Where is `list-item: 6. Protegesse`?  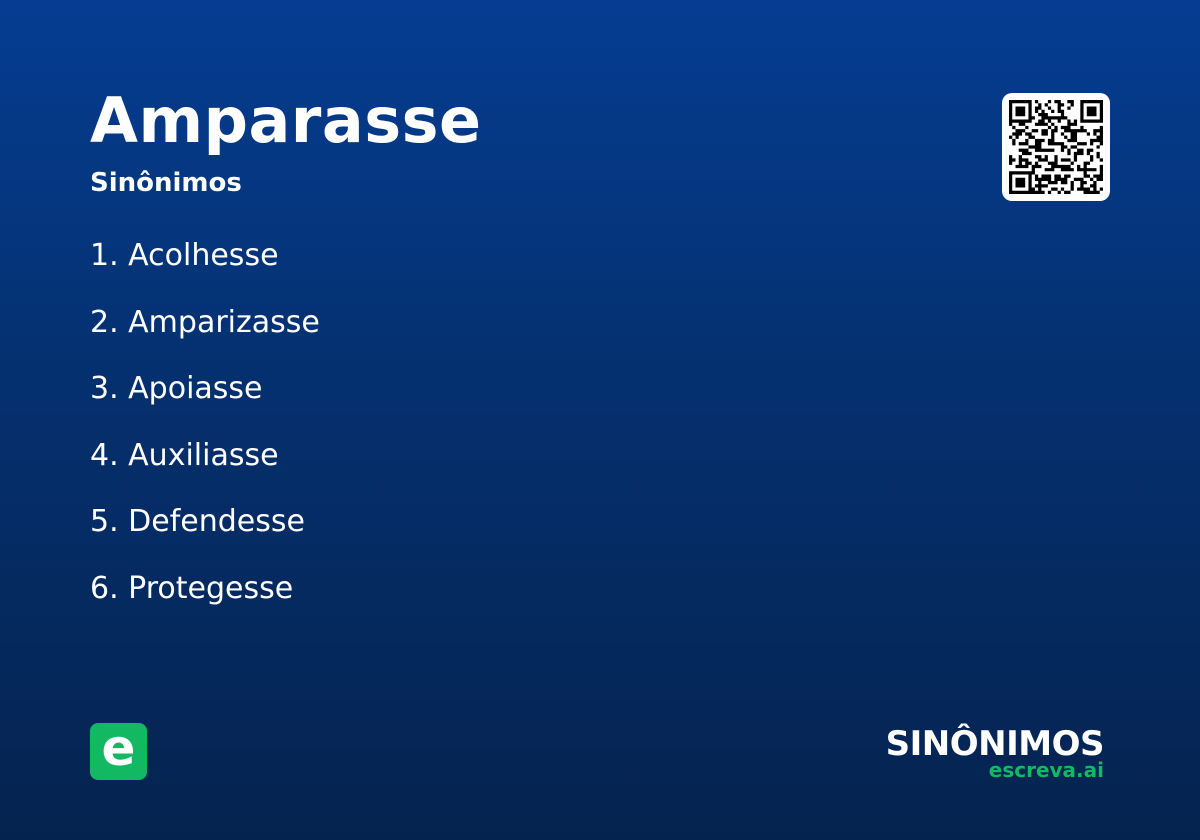
list-item: 6. Protegesse is located at coordinates (192, 588).